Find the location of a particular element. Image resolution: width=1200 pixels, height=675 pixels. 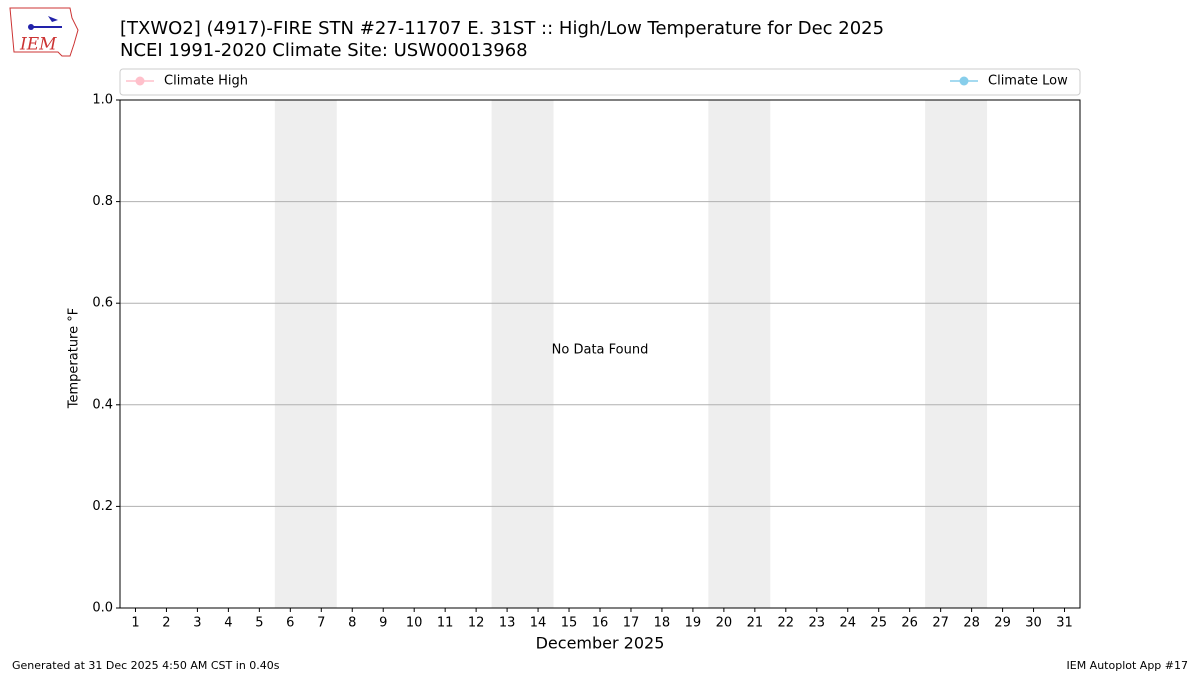

x-tick-label: 11 is located at coordinates (445, 623).